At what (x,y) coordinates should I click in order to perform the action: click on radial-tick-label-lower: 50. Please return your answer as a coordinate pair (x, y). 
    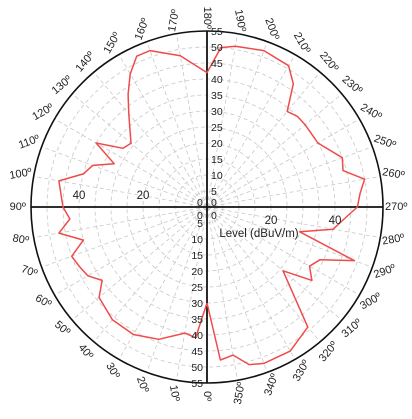
    Looking at the image, I should click on (197, 368).